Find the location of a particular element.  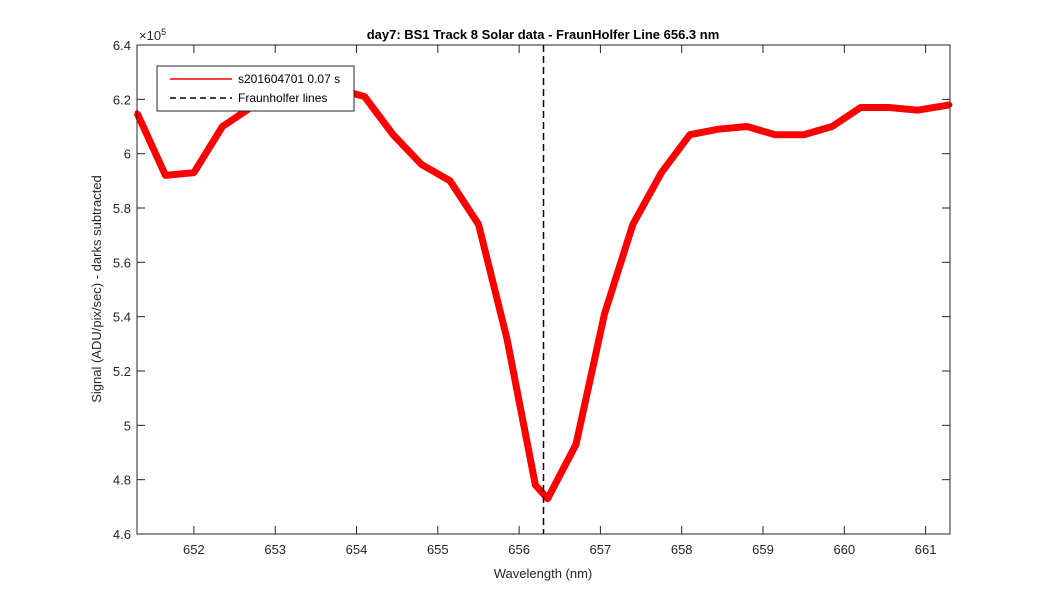

x-tick-label: 653 is located at coordinates (275, 549).